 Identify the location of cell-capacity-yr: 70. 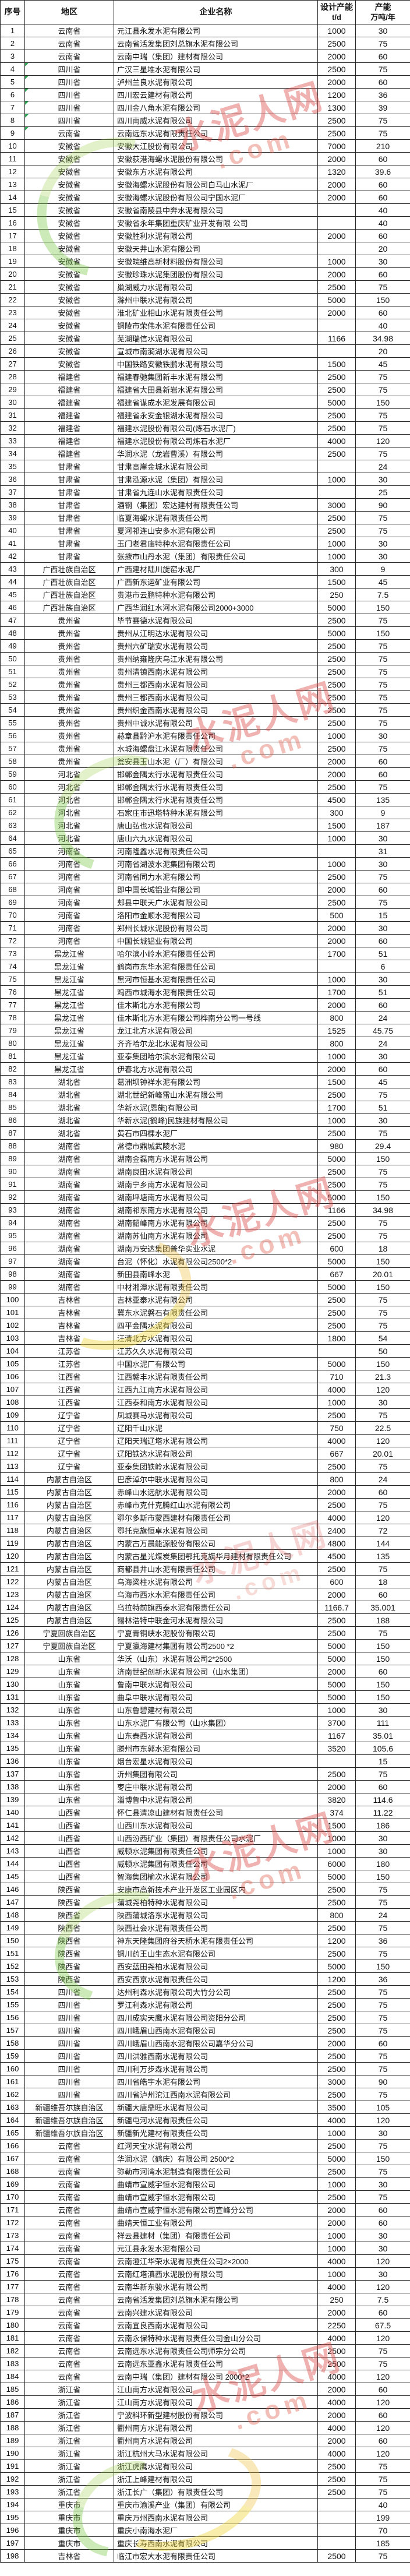
(383, 2531).